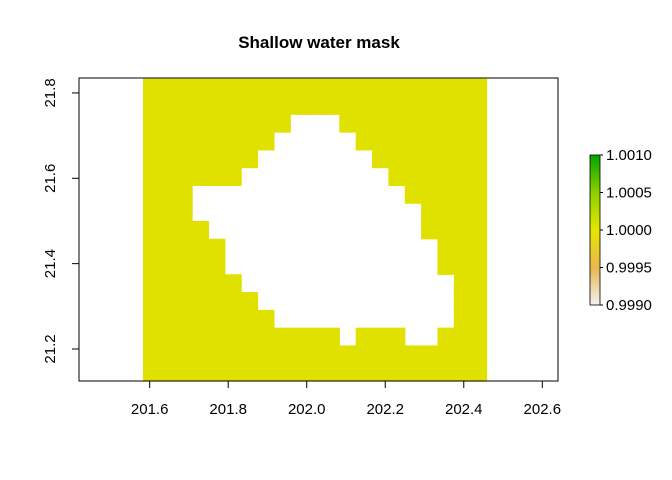 This screenshot has height=480, width=672. I want to click on legend-tick-label: 1.0010, so click(629, 155).